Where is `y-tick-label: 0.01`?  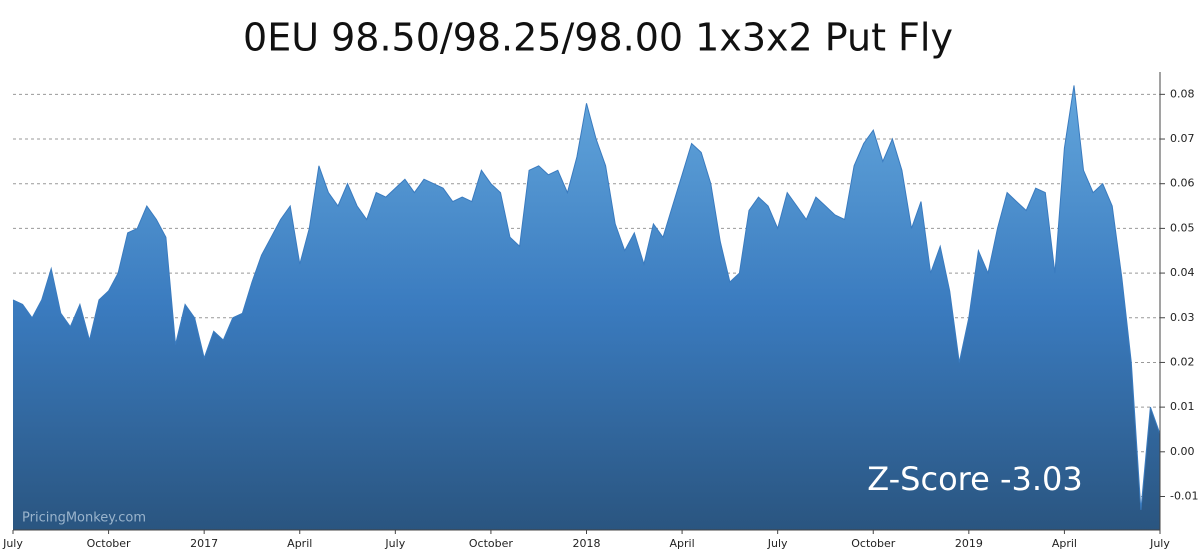
y-tick-label: 0.01 is located at coordinates (1182, 406).